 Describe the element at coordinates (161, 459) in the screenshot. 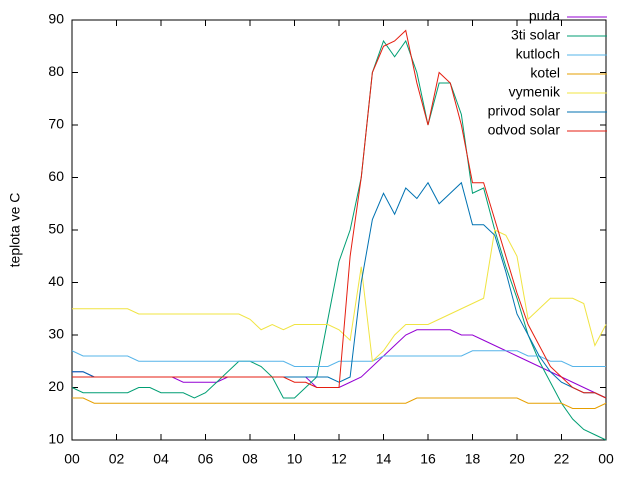

I see `x-tick-label: 04` at that location.